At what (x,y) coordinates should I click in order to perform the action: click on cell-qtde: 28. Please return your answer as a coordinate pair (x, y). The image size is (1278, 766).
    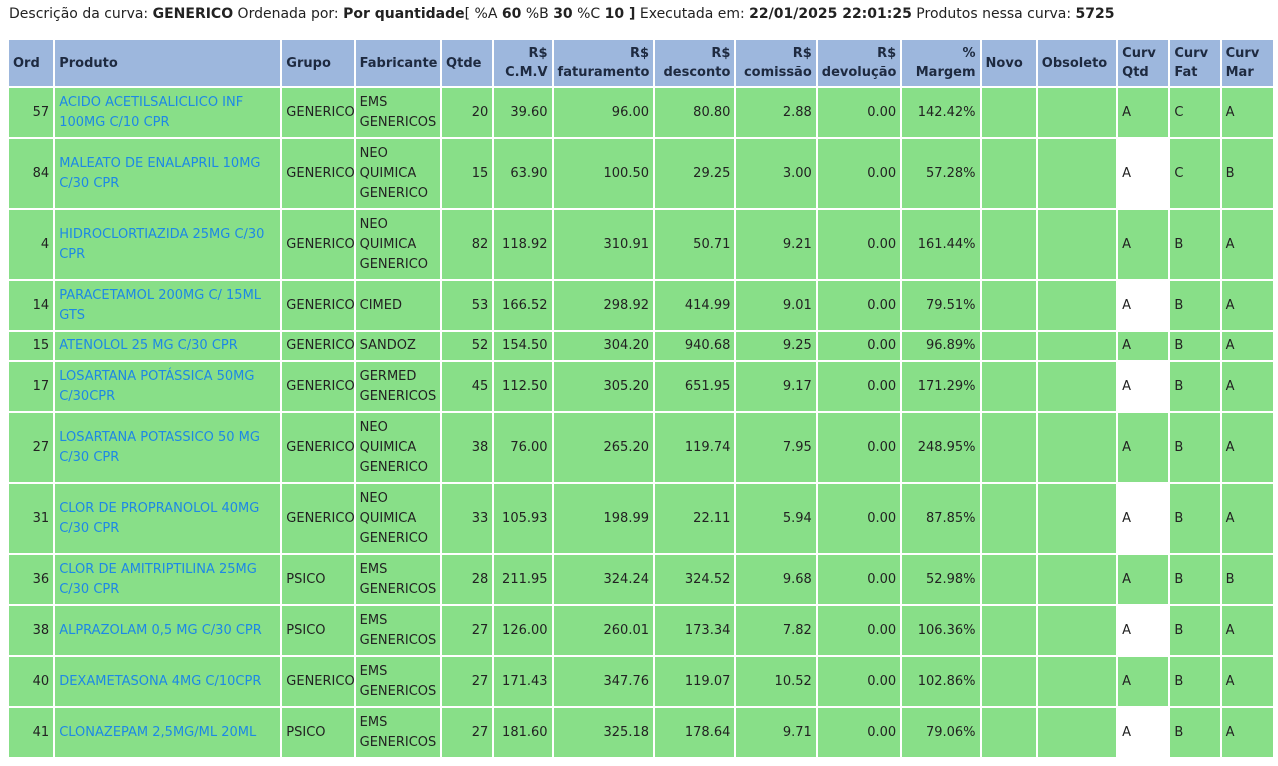
    Looking at the image, I should click on (467, 579).